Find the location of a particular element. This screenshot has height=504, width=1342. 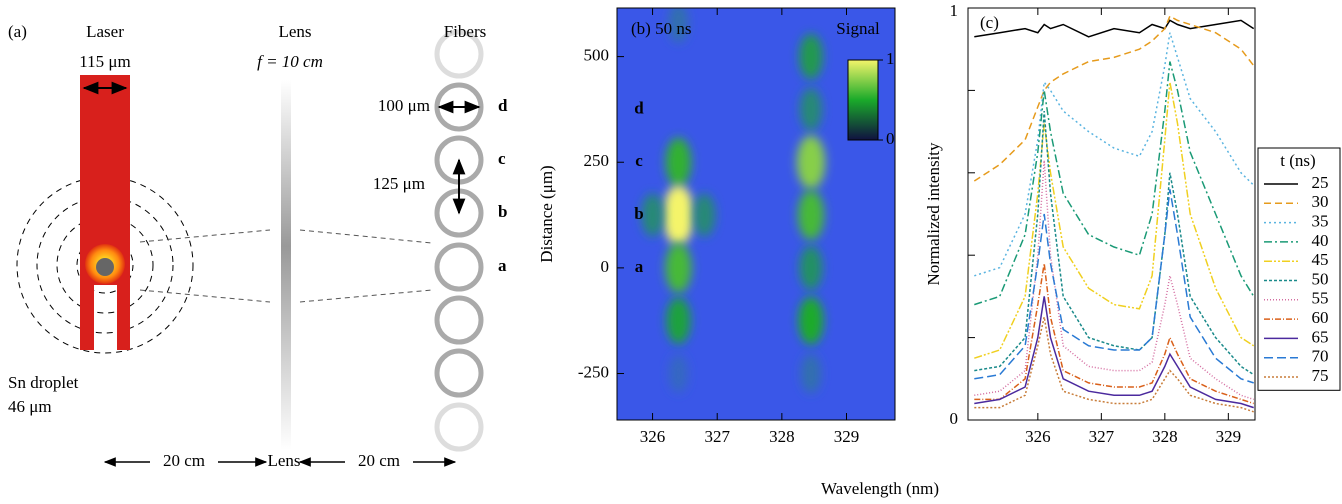

label: 100 μm is located at coordinates (404, 105).